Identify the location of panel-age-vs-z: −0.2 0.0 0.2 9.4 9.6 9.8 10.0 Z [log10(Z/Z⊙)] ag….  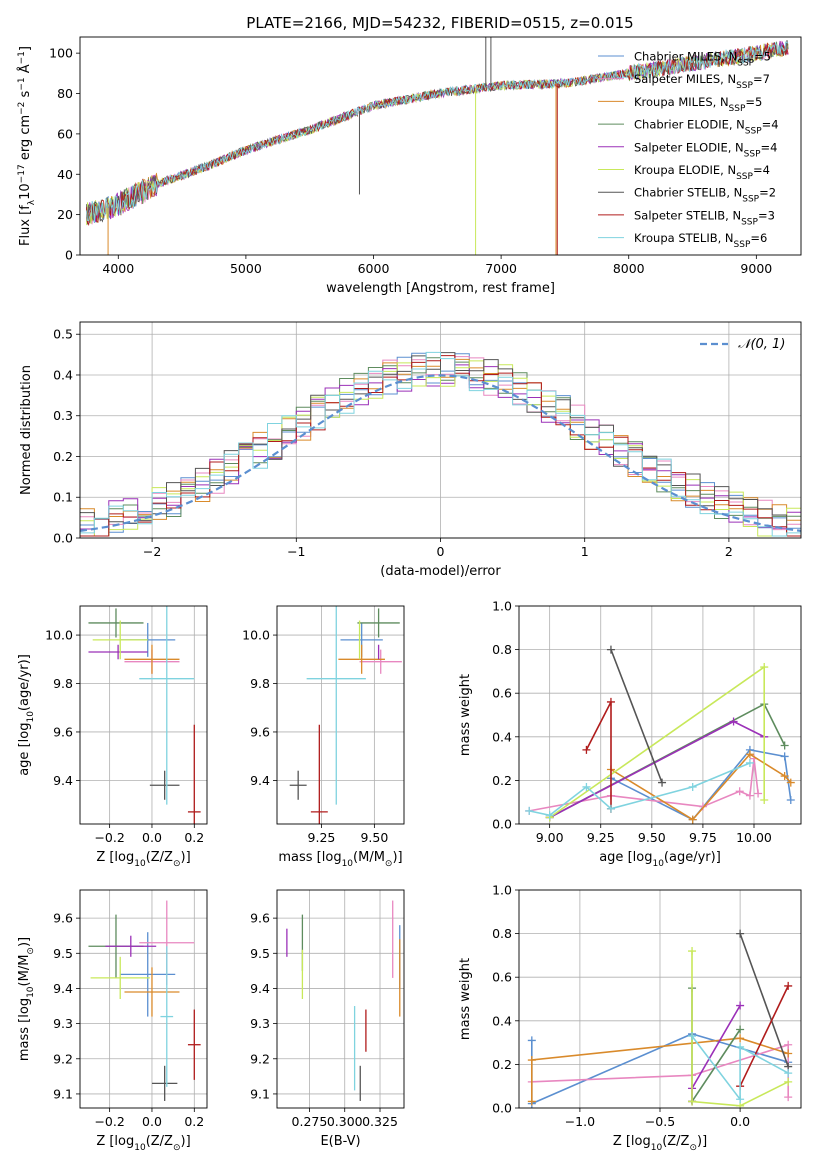
(112, 737).